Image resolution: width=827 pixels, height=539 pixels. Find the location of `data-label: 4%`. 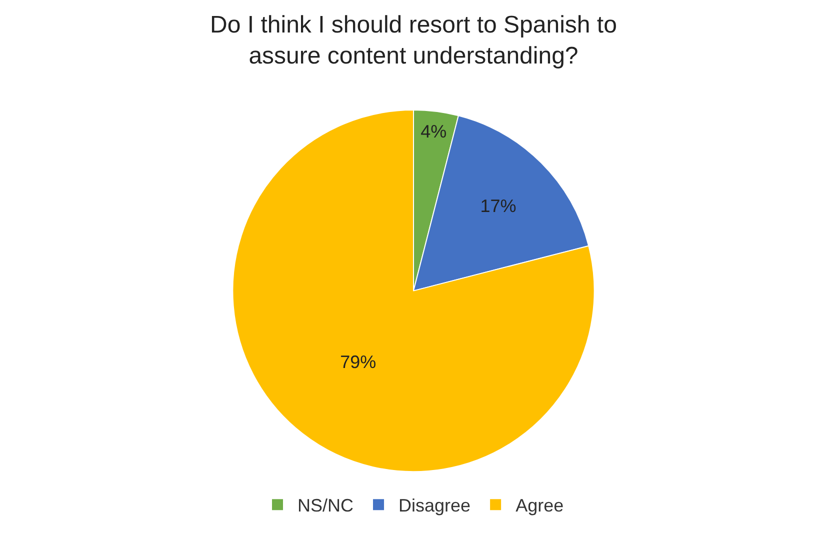

data-label: 4% is located at coordinates (433, 131).